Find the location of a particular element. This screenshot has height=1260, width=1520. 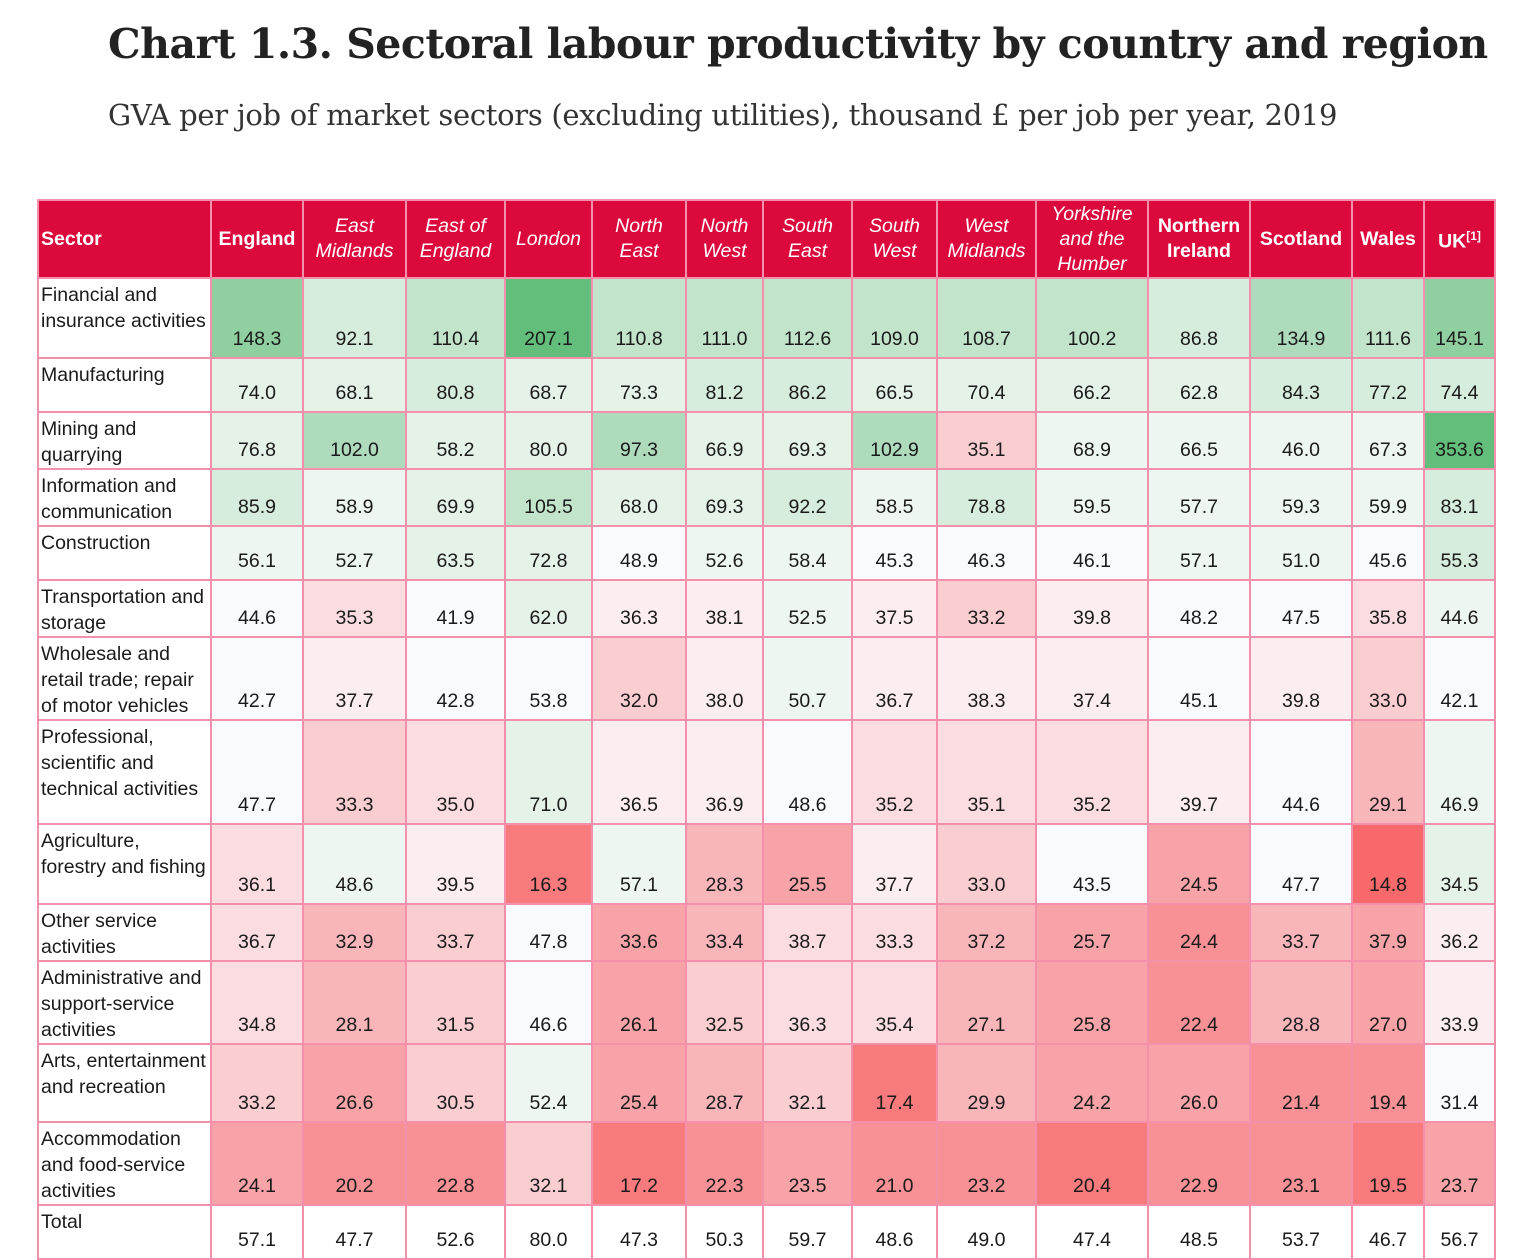

heatmap-cell: 24.4 is located at coordinates (1199, 932).